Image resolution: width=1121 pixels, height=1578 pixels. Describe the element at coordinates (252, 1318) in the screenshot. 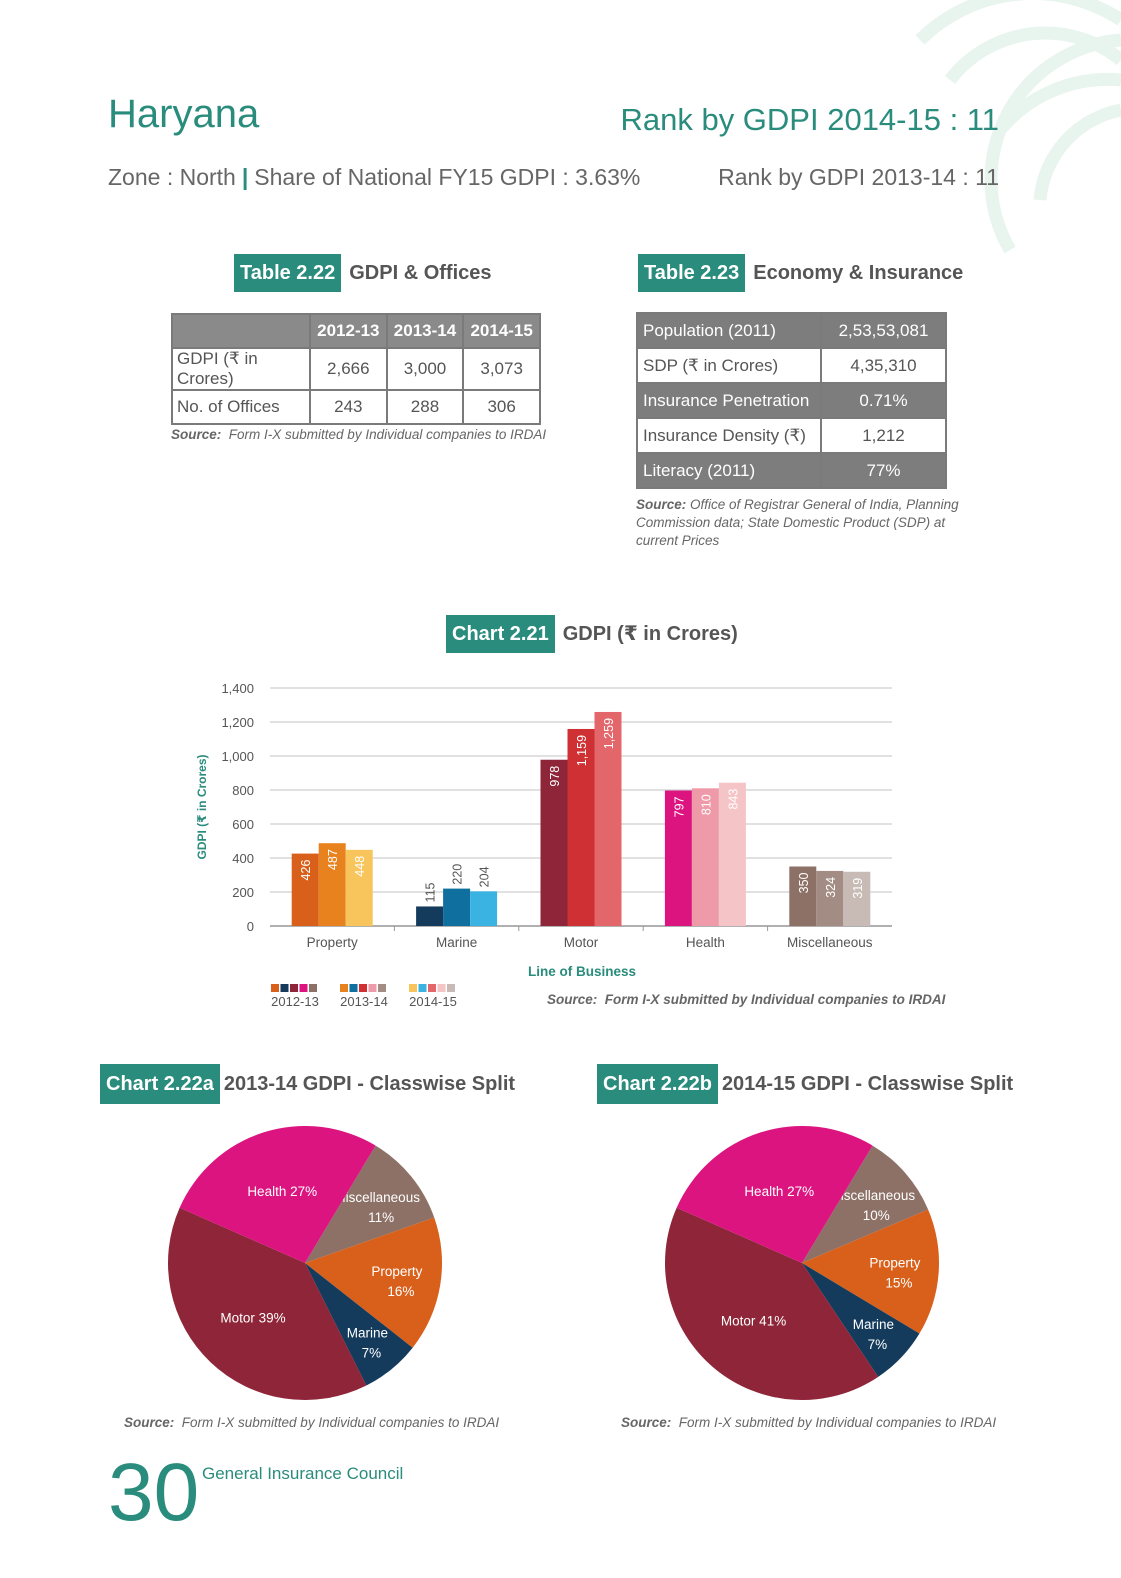

I see `pie-label: Motor 39%` at that location.